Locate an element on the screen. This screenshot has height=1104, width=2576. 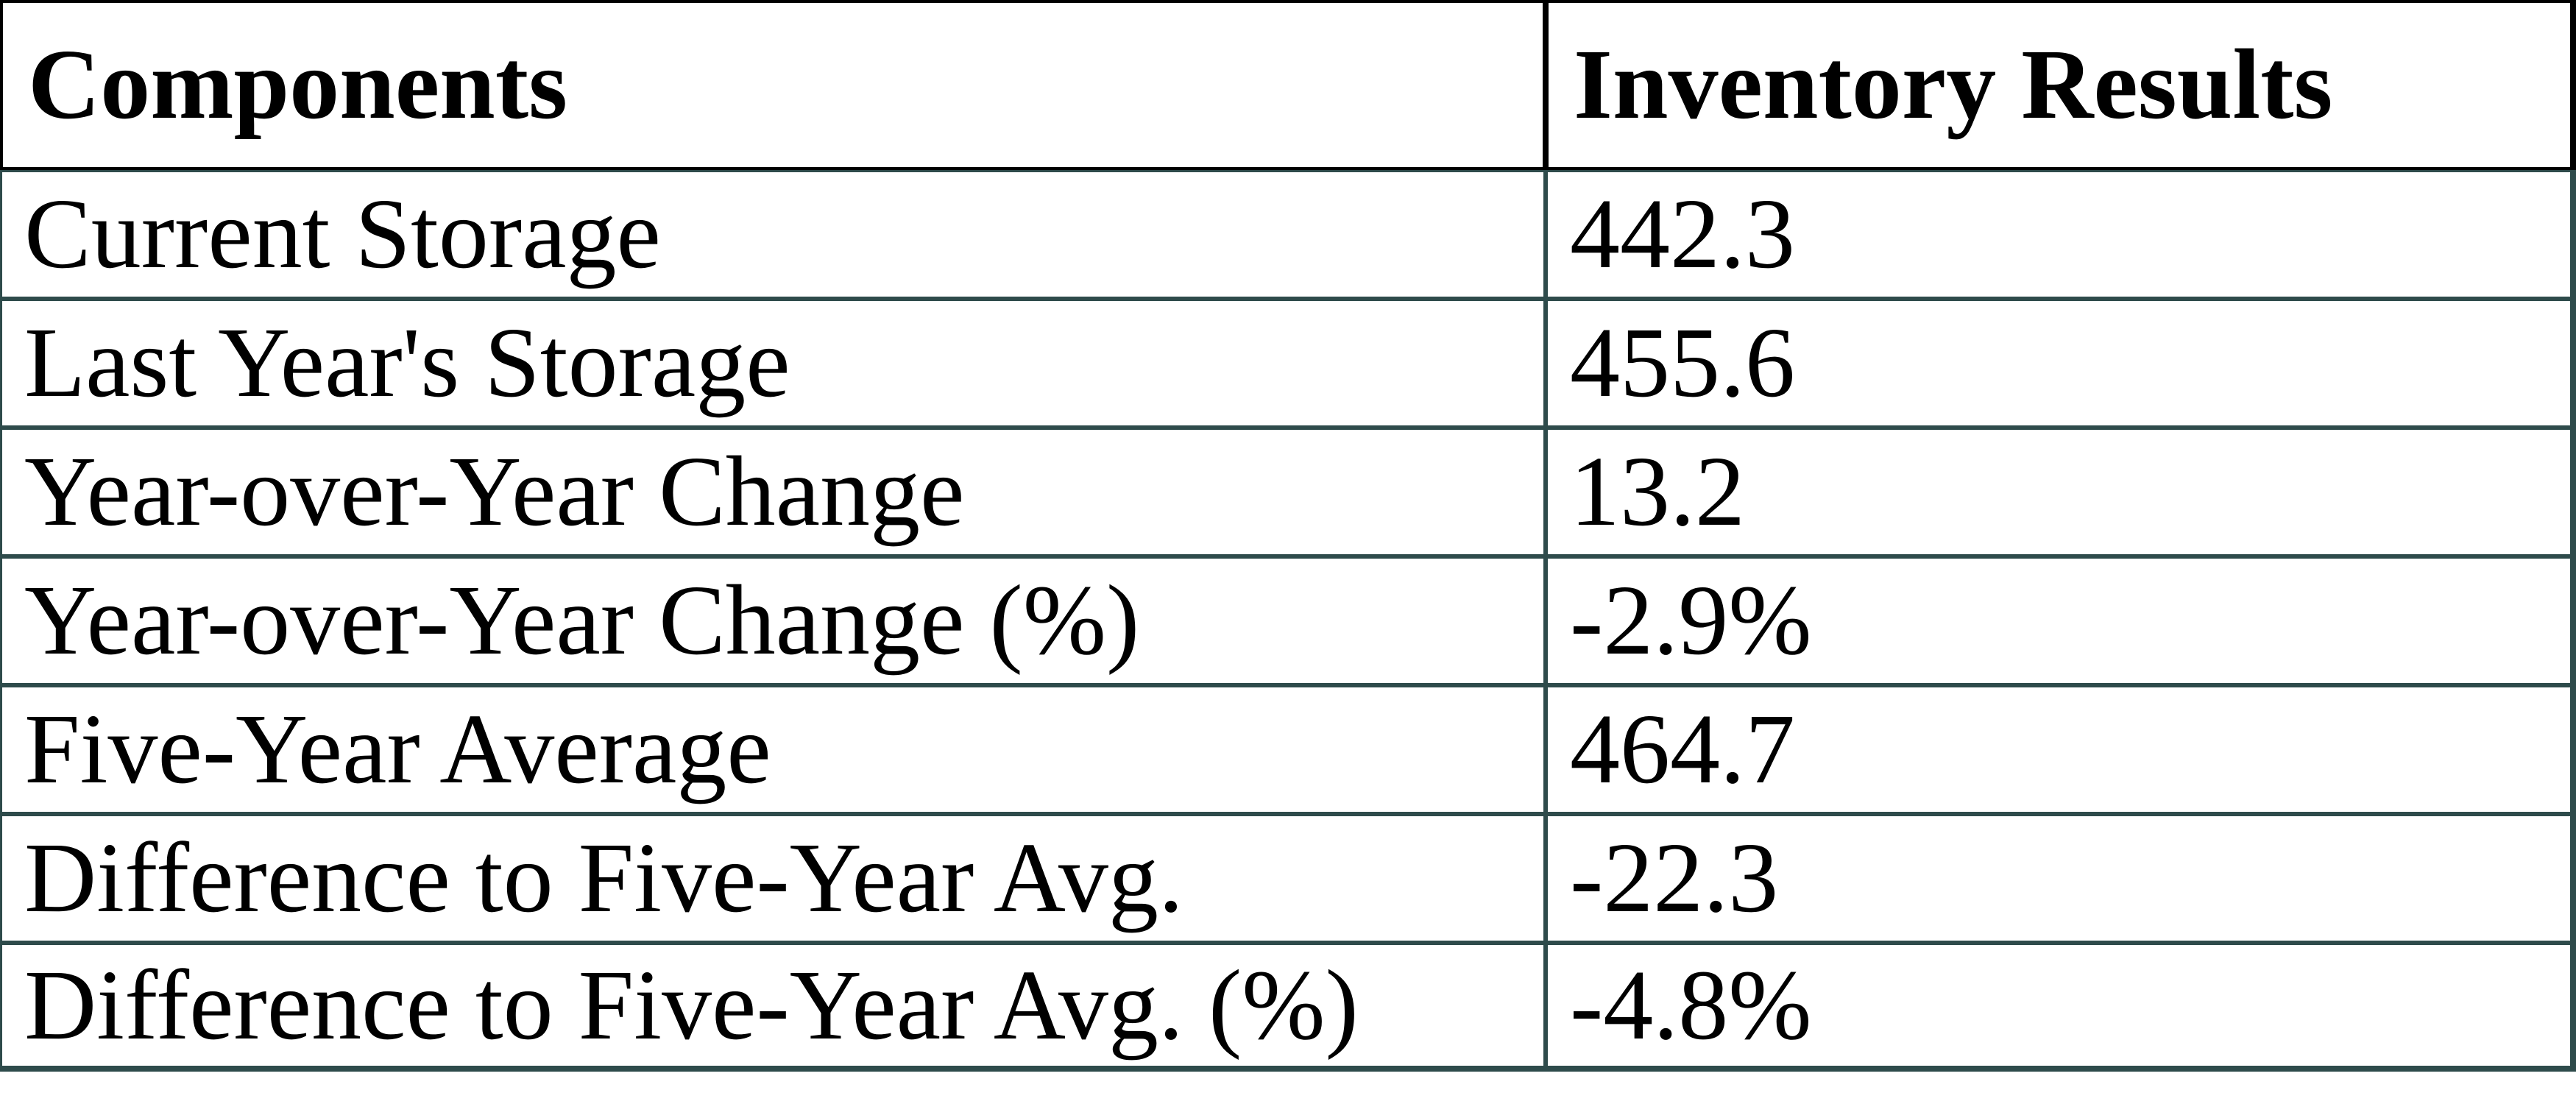
table-row: Difference to Five-Year Avg. -22.3 is located at coordinates (1288, 879).